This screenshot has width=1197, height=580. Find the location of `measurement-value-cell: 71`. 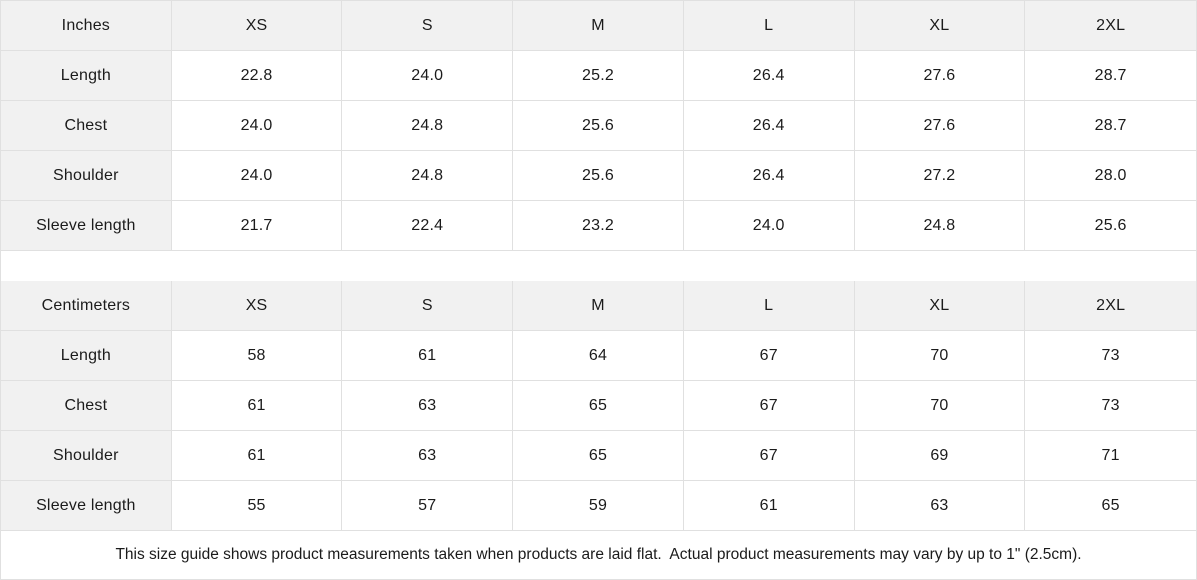

measurement-value-cell: 71 is located at coordinates (1110, 455).